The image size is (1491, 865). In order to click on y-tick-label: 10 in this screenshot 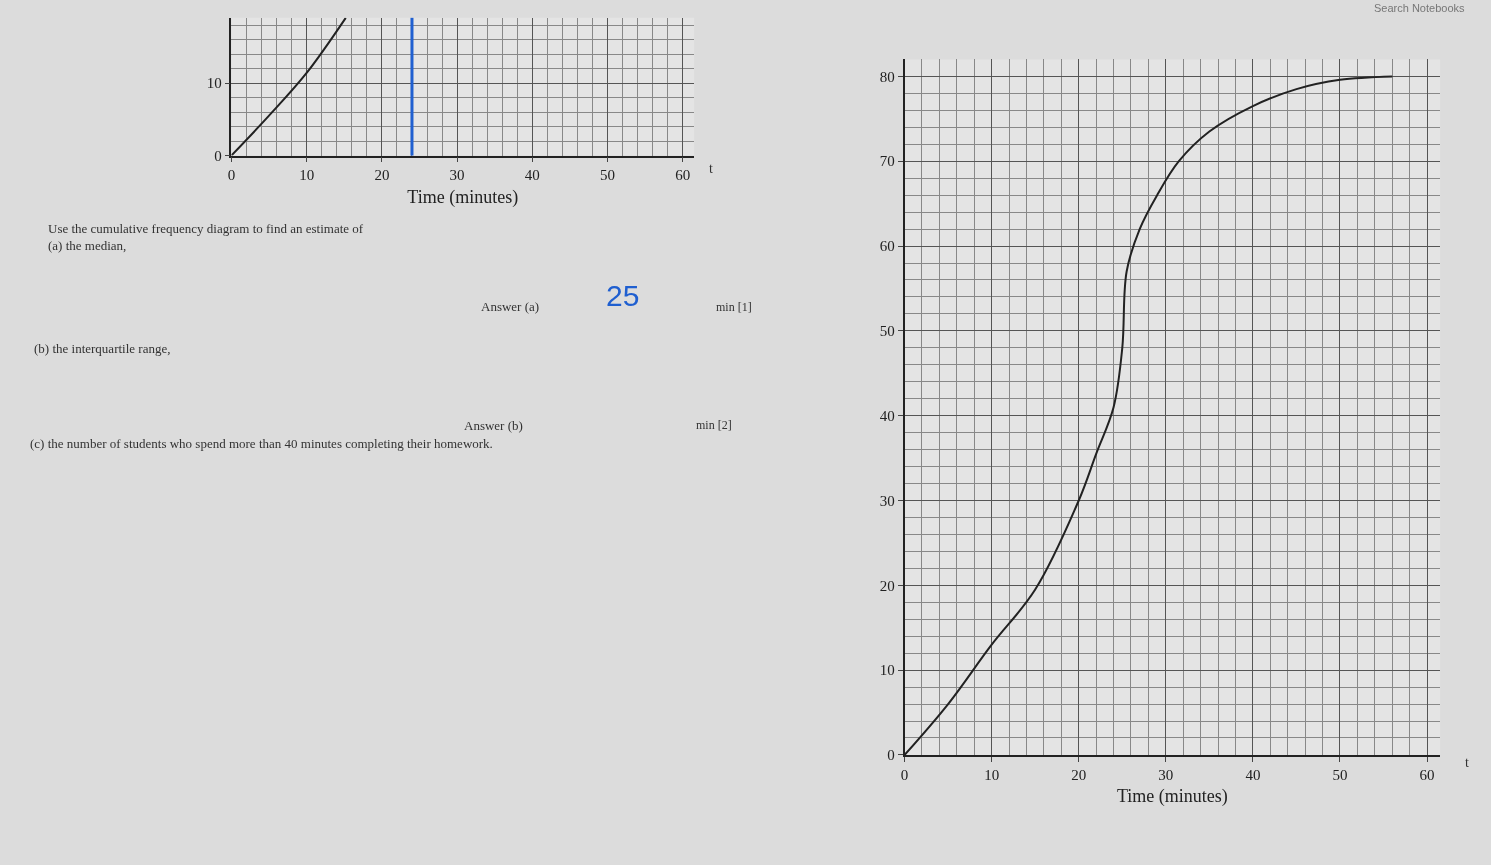, I will do `click(887, 670)`.